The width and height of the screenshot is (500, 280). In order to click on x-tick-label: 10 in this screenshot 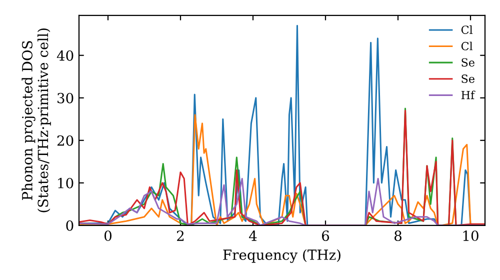, I will do `click(470, 236)`.